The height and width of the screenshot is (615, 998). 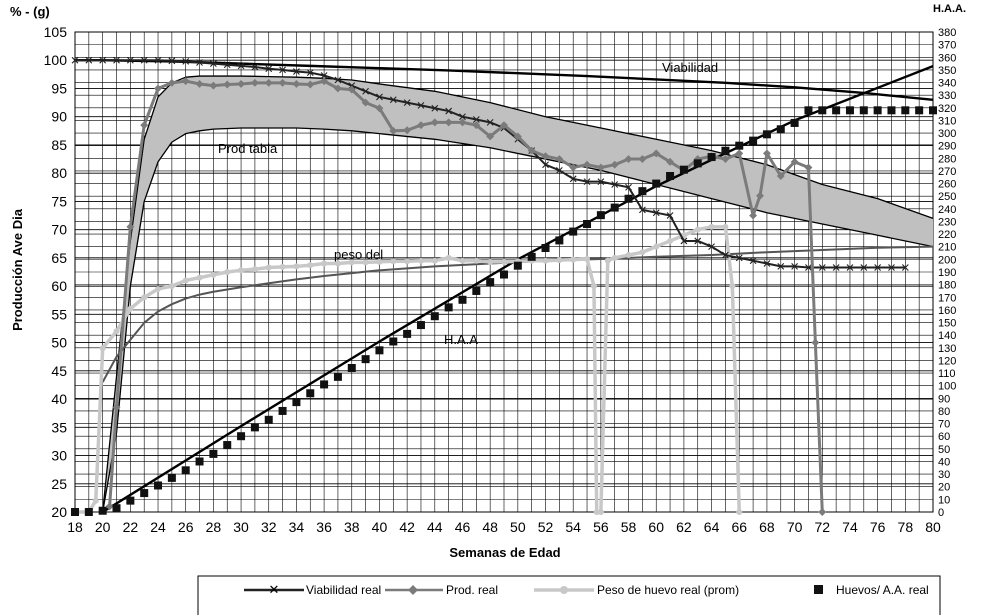 I want to click on y-right-tick-label: 370, so click(x=947, y=46).